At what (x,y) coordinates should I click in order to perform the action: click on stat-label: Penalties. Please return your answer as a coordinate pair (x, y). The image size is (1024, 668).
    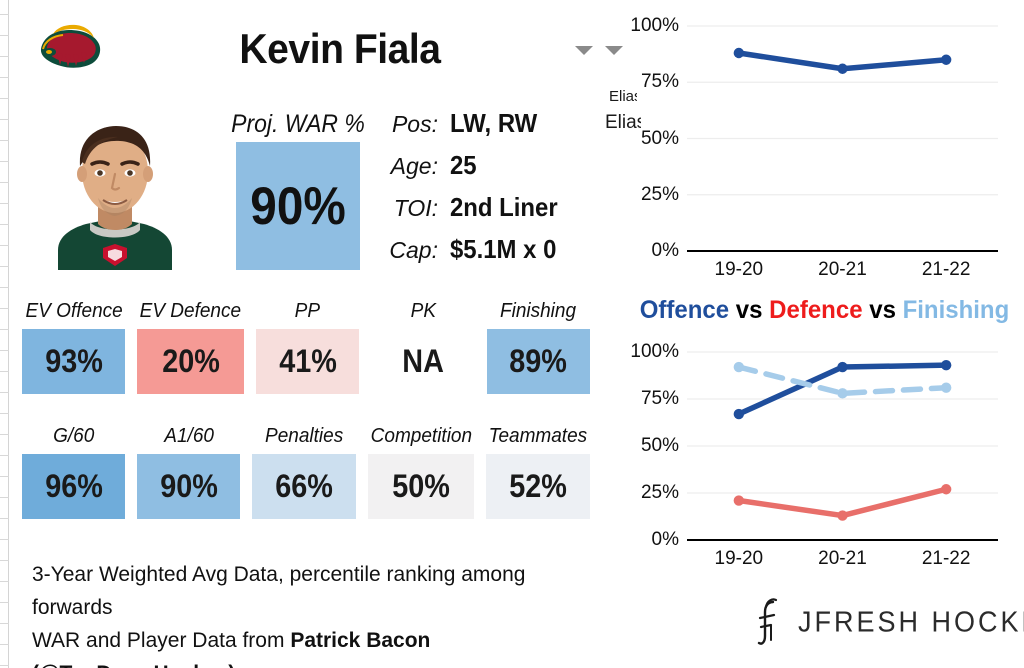
    Looking at the image, I should click on (304, 436).